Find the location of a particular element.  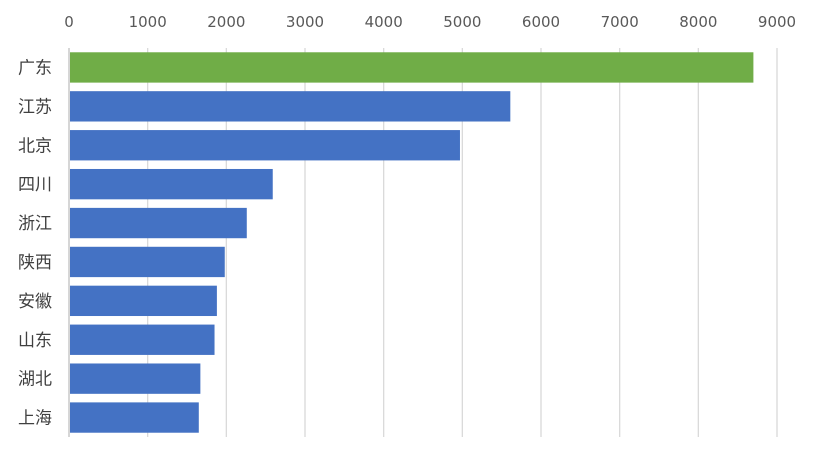

category-label: 广东 is located at coordinates (35, 68).